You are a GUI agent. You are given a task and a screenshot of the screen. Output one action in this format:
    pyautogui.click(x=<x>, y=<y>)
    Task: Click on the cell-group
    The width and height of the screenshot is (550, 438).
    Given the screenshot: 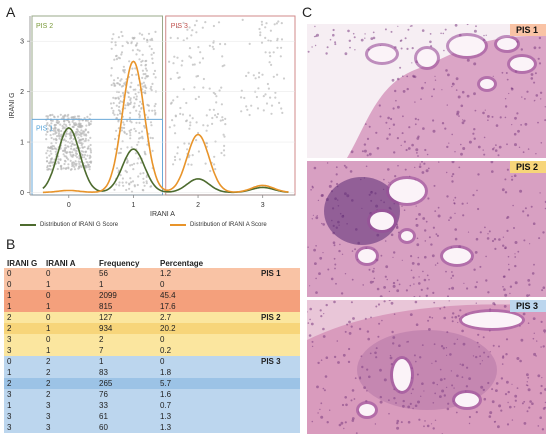 What is the action you would take?
    pyautogui.click(x=279, y=328)
    